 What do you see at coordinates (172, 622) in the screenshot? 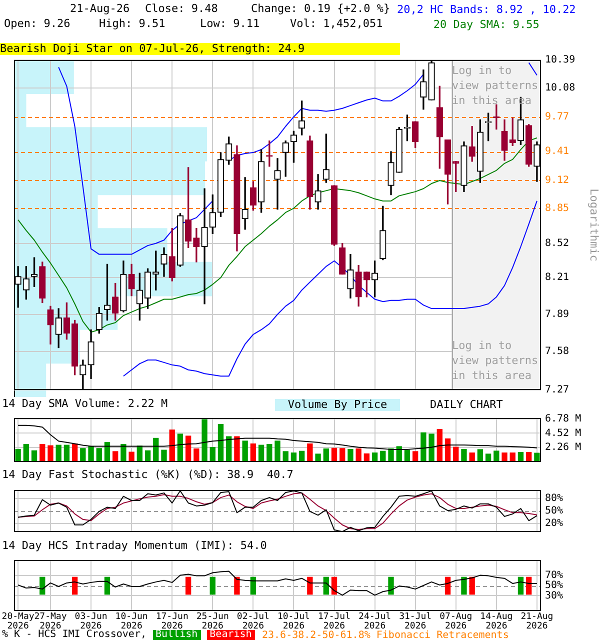
I see `x-tick-label: 17-Jun 2026` at bounding box center [172, 622].